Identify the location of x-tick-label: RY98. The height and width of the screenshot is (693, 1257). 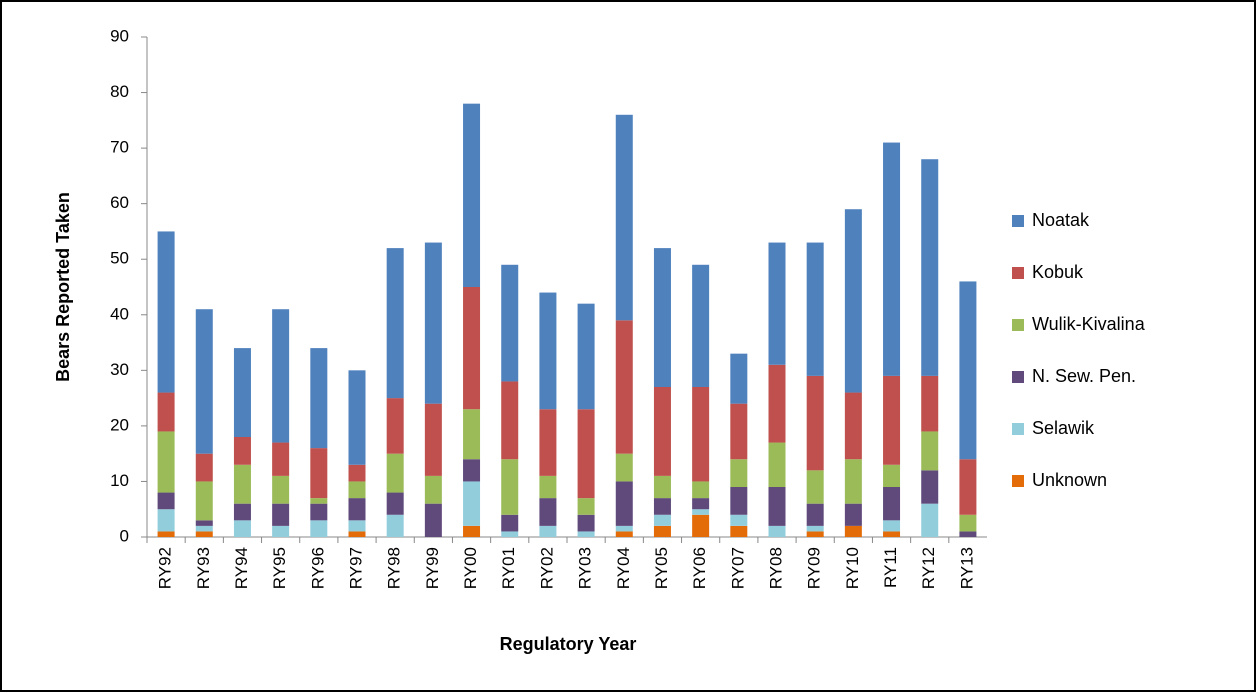
(394, 568).